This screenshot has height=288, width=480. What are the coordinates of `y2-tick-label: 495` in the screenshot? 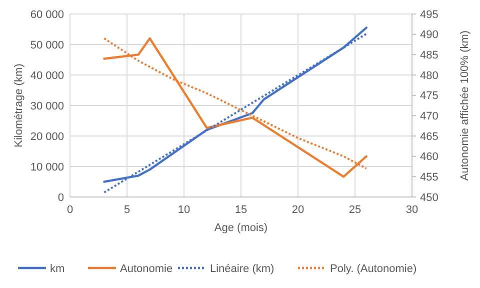 It's located at (429, 14).